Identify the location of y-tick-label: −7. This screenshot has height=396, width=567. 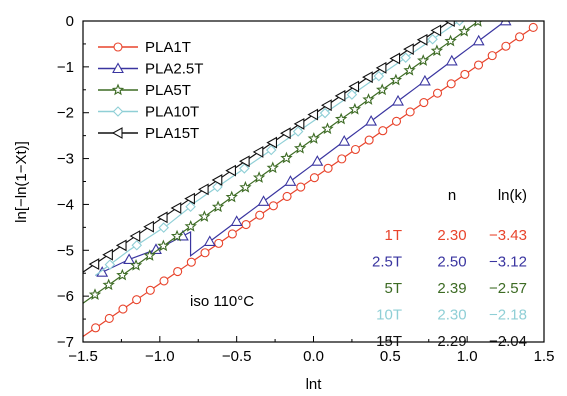
(65, 342).